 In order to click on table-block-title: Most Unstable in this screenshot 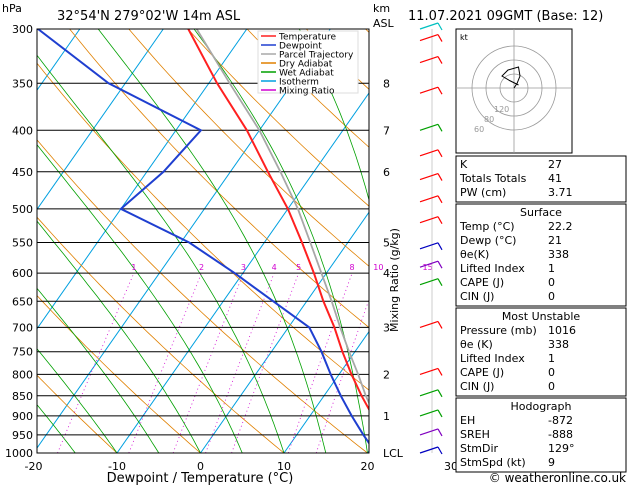, I will do `click(541, 316)`.